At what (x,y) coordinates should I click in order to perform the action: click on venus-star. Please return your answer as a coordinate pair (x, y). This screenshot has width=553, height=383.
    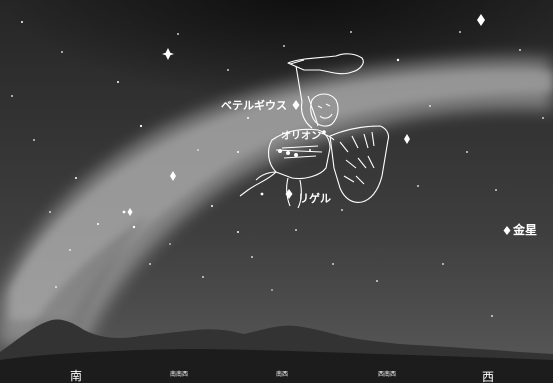
    Looking at the image, I should click on (507, 230).